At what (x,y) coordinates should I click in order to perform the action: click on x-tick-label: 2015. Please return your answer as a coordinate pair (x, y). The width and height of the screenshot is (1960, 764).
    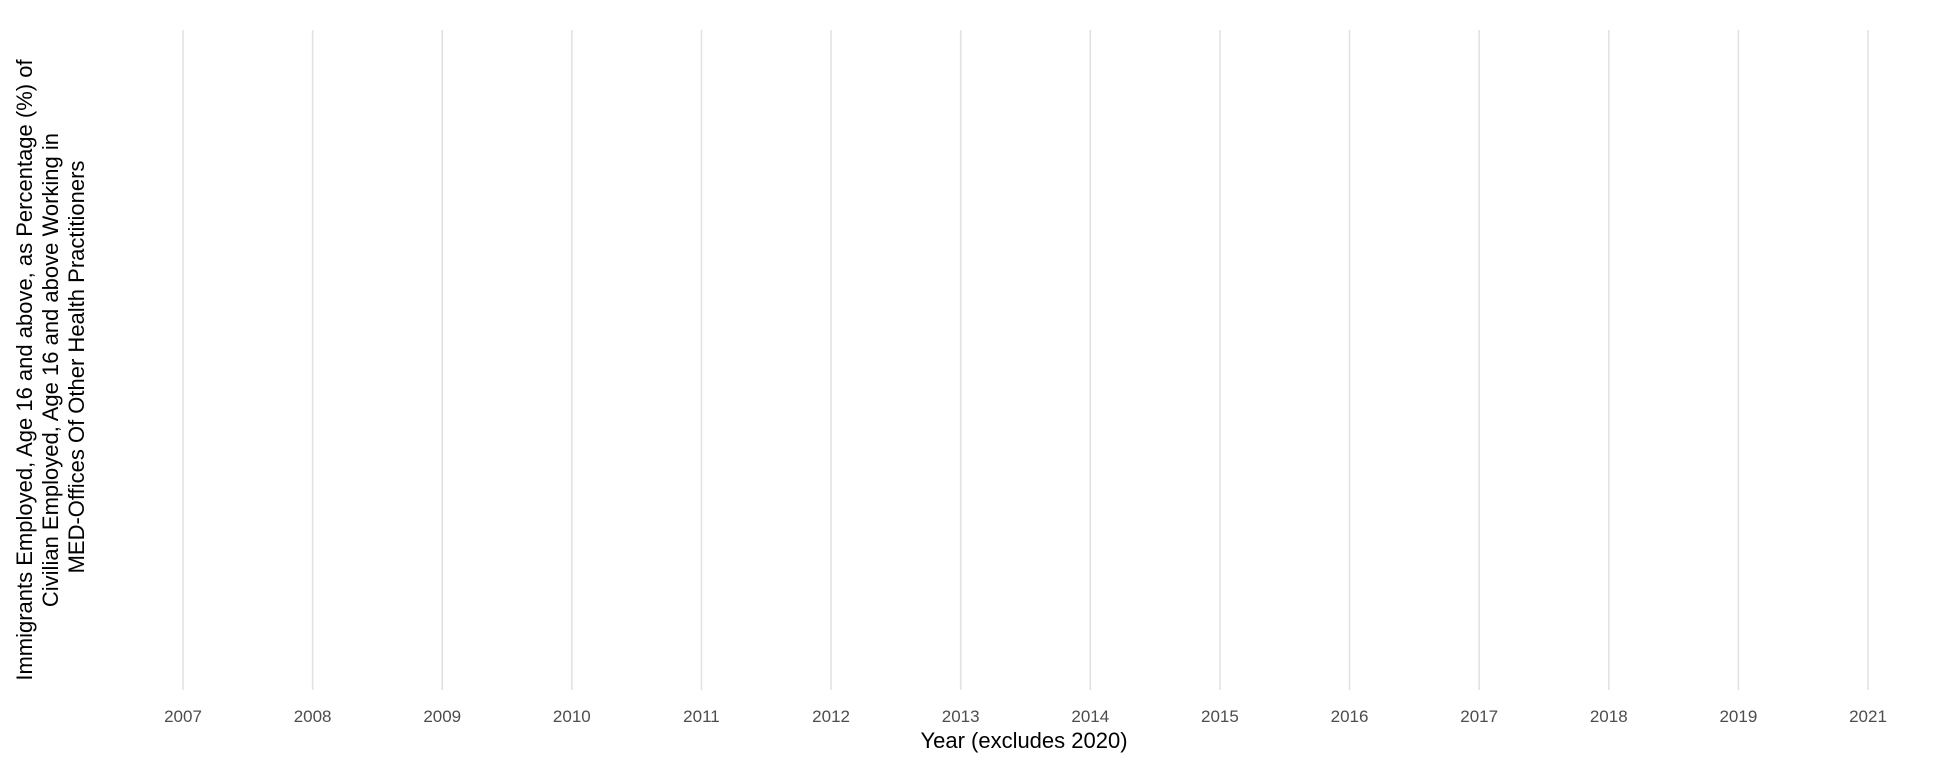
    Looking at the image, I should click on (1220, 716).